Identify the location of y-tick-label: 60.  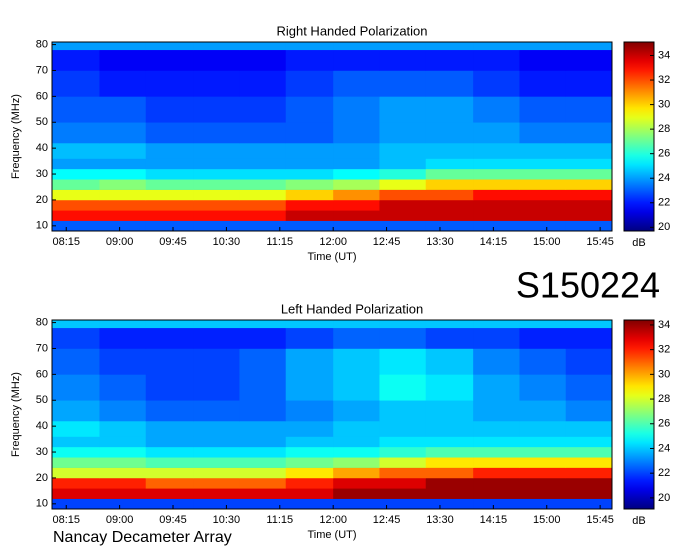
(42, 96).